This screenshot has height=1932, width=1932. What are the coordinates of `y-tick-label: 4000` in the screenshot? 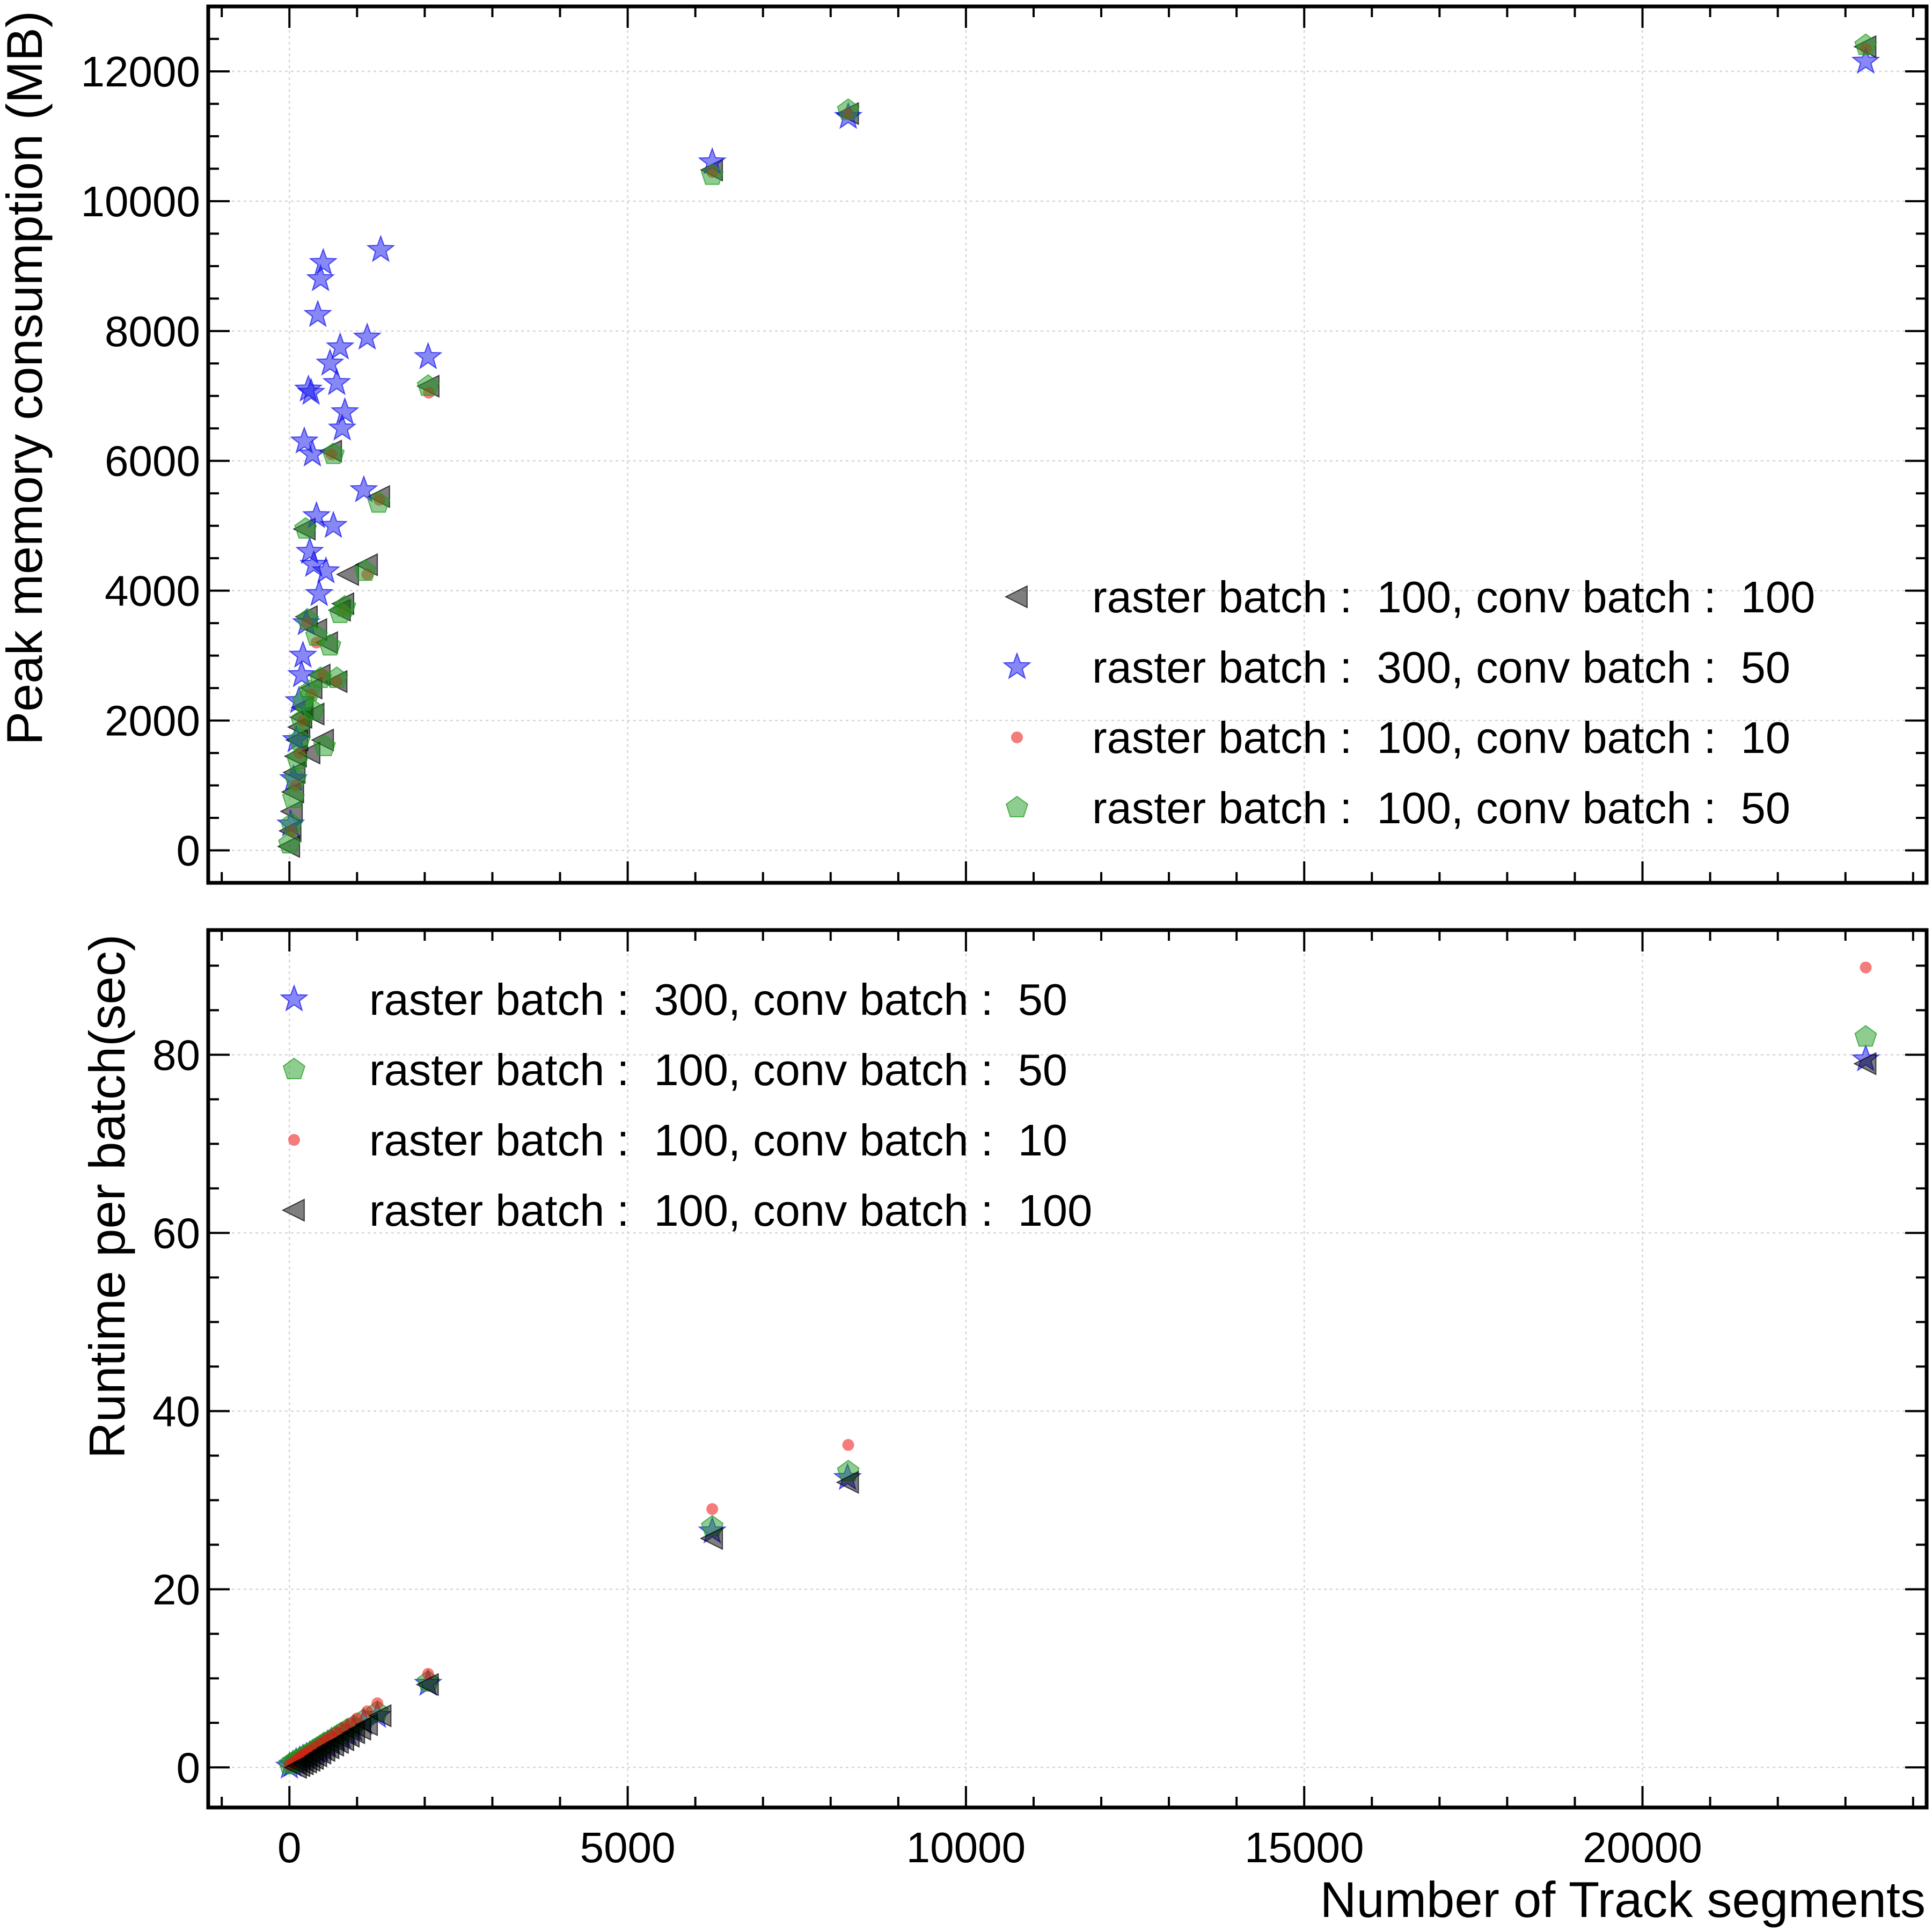 It's located at (152, 591).